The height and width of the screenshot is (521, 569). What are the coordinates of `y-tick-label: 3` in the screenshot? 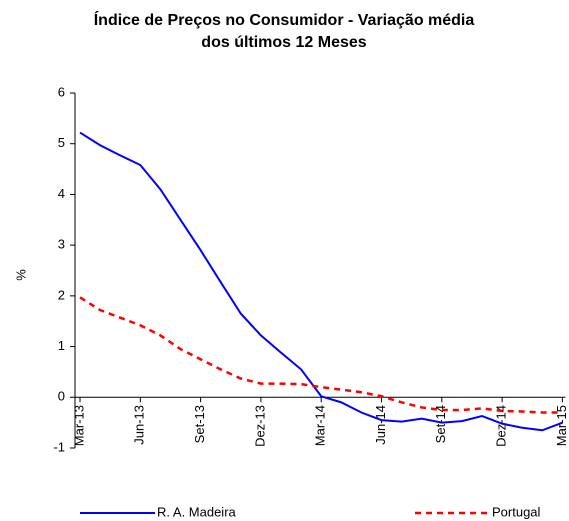 It's located at (61, 244).